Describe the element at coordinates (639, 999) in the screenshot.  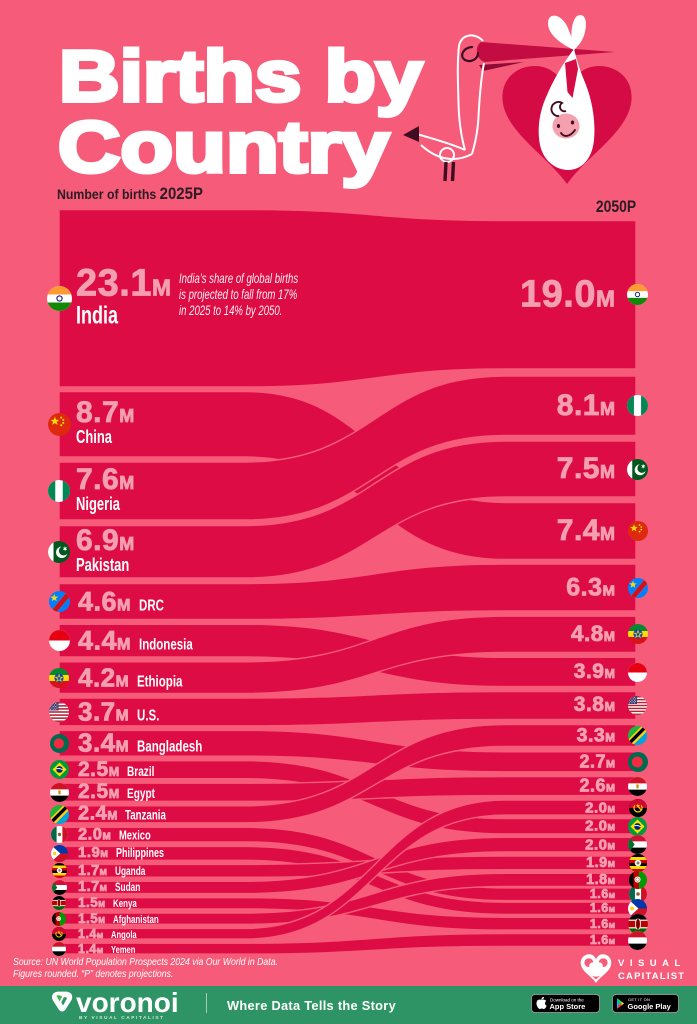
I see `svg-text: GET IT ON` at that location.